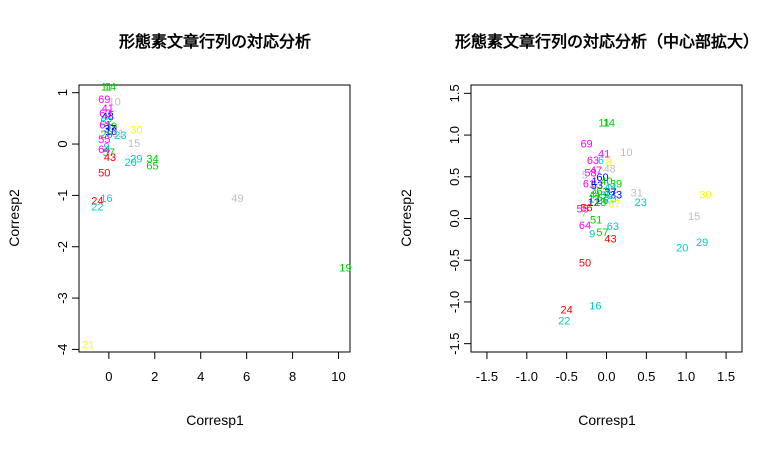 The width and height of the screenshot is (784, 453). Describe the element at coordinates (585, 175) in the screenshot. I see `right-point-label: 5` at that location.